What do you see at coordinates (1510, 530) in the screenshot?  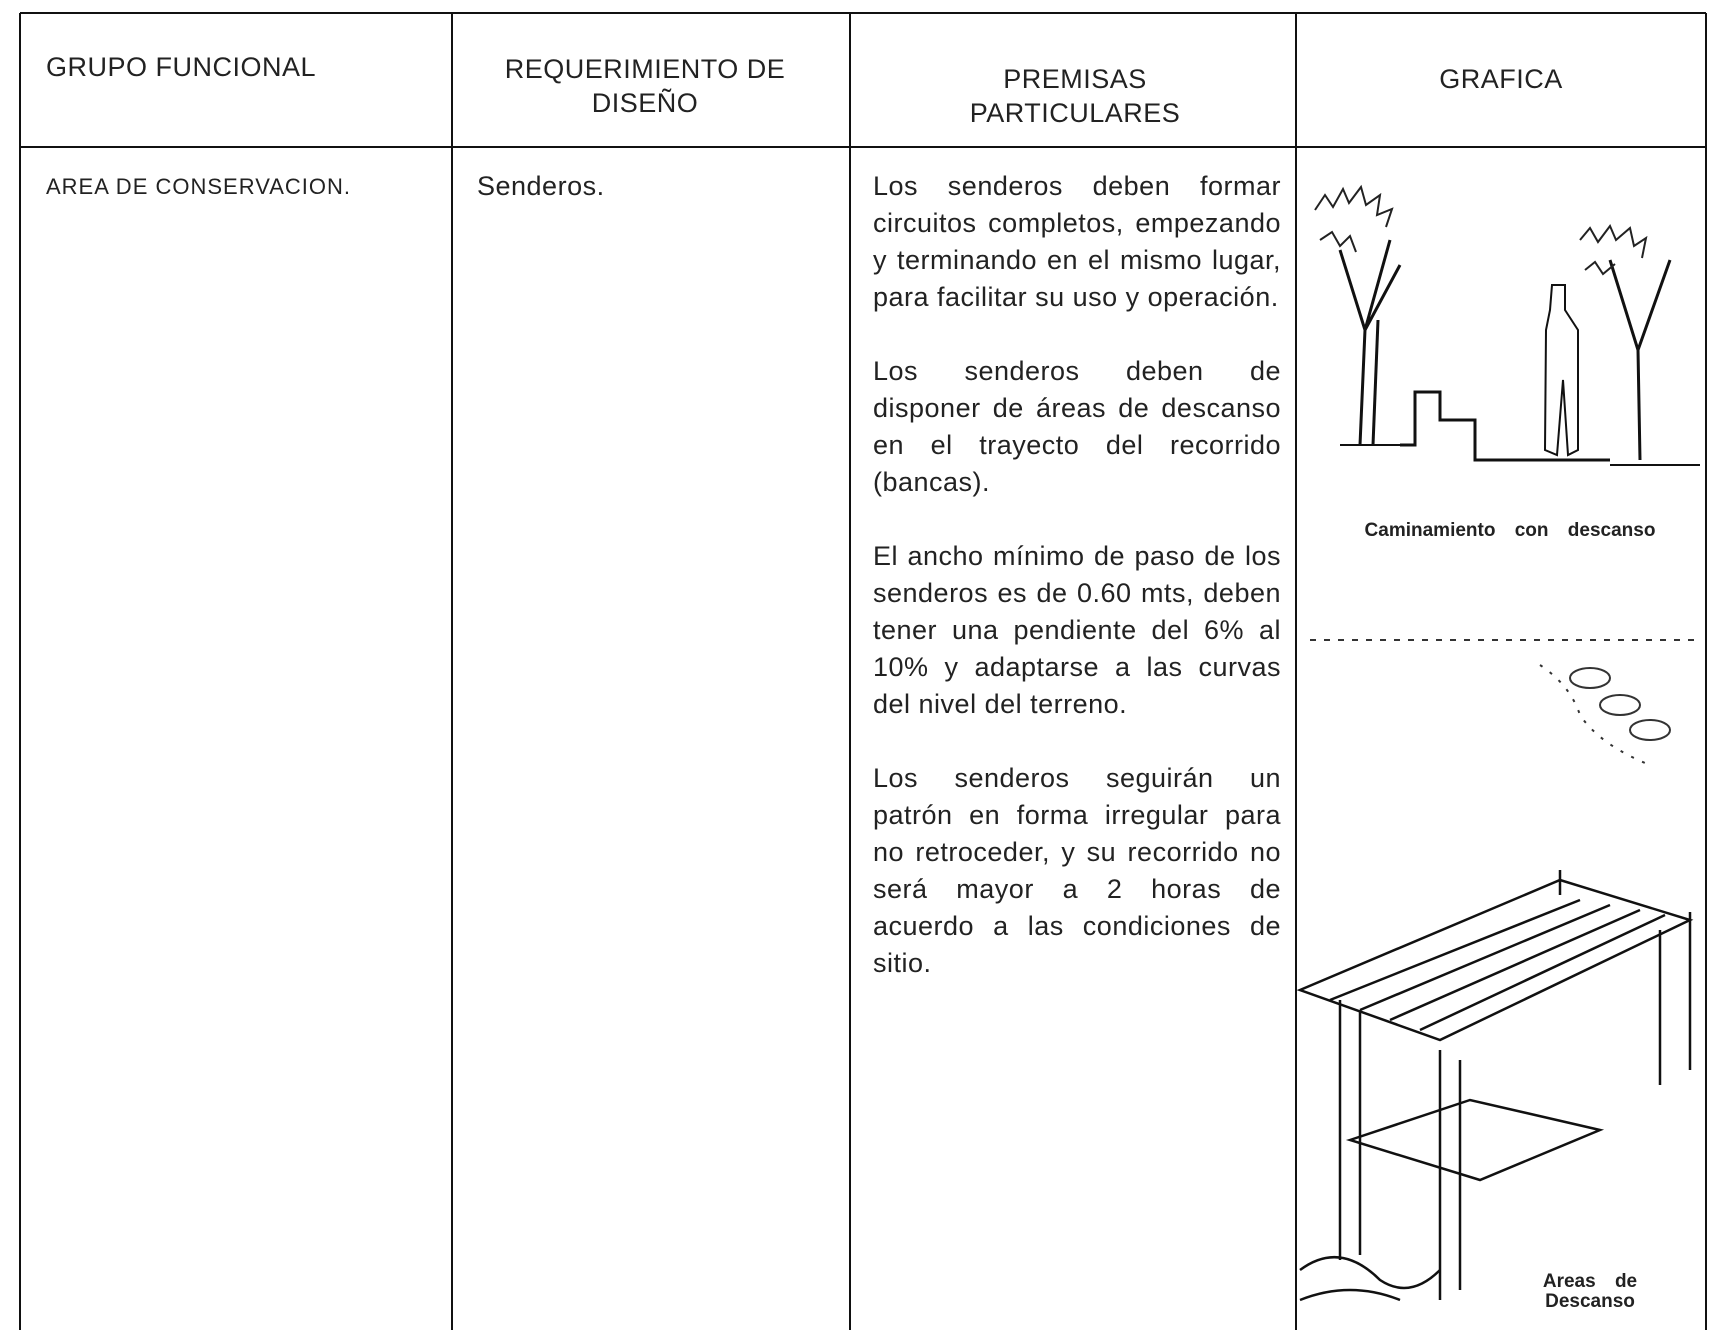 I see `graphic-caption: Caminamiento con descanso` at bounding box center [1510, 530].